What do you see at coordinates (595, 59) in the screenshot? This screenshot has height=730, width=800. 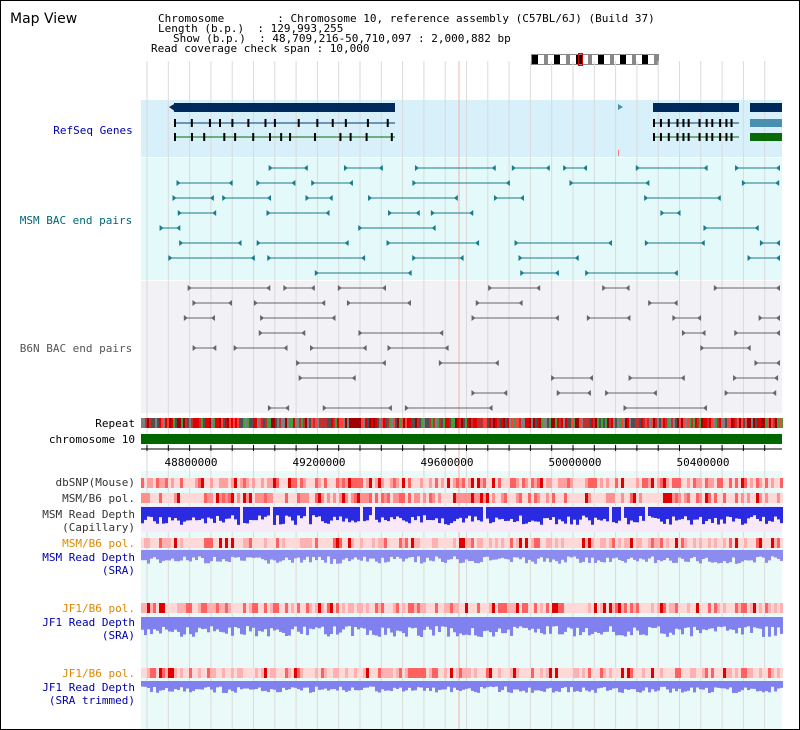 I see `chromosome-ideogram` at bounding box center [595, 59].